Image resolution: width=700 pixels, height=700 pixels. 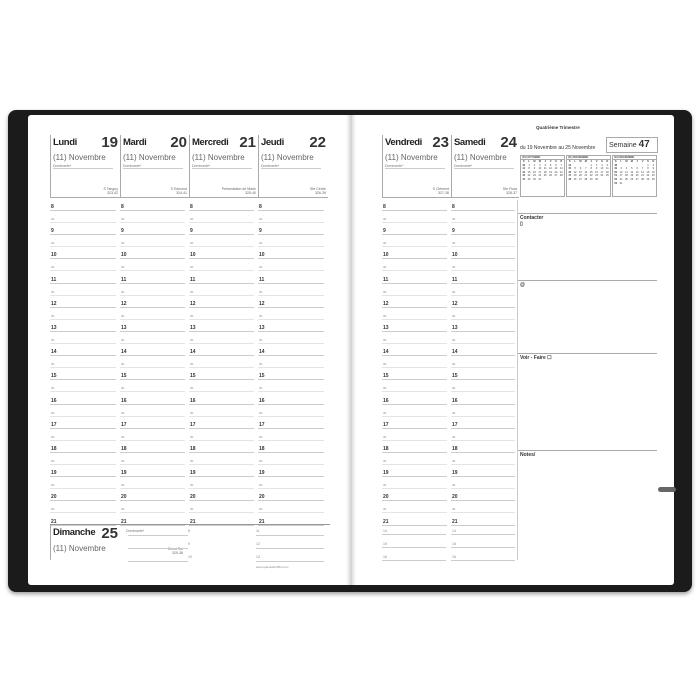 I want to click on calendar-cell: 44, so click(x=570, y=165).